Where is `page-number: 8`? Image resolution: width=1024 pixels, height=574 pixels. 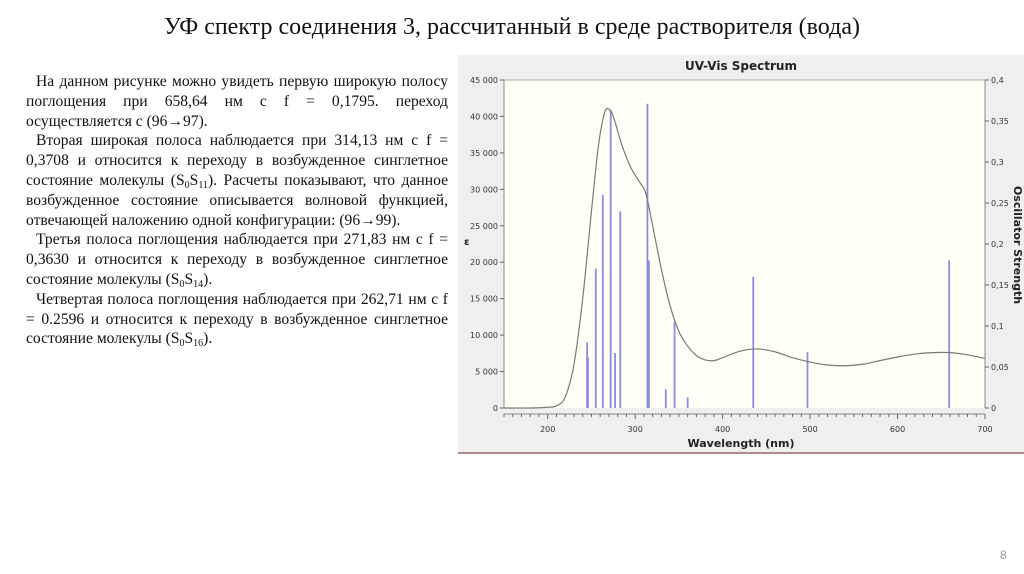
page-number: 8 is located at coordinates (1003, 555).